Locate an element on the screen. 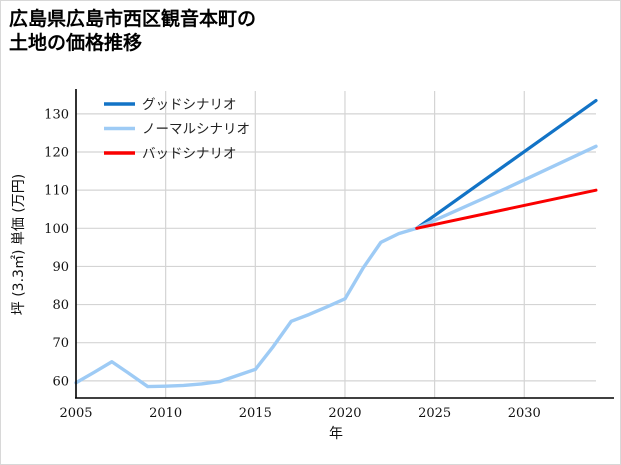  y-axis-title: 坪 (3.3㎡) 単価 (万円) is located at coordinates (19, 244).